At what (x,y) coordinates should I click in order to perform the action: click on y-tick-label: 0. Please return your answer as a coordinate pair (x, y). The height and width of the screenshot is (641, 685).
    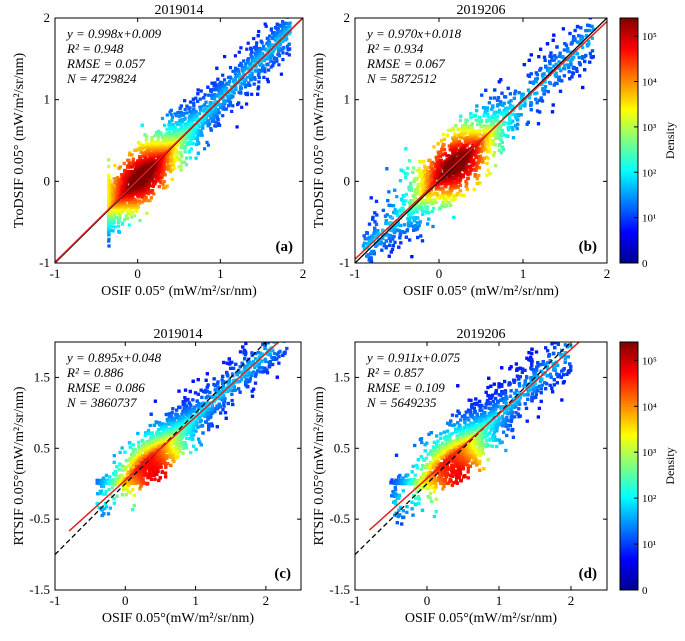
    Looking at the image, I should click on (47, 180).